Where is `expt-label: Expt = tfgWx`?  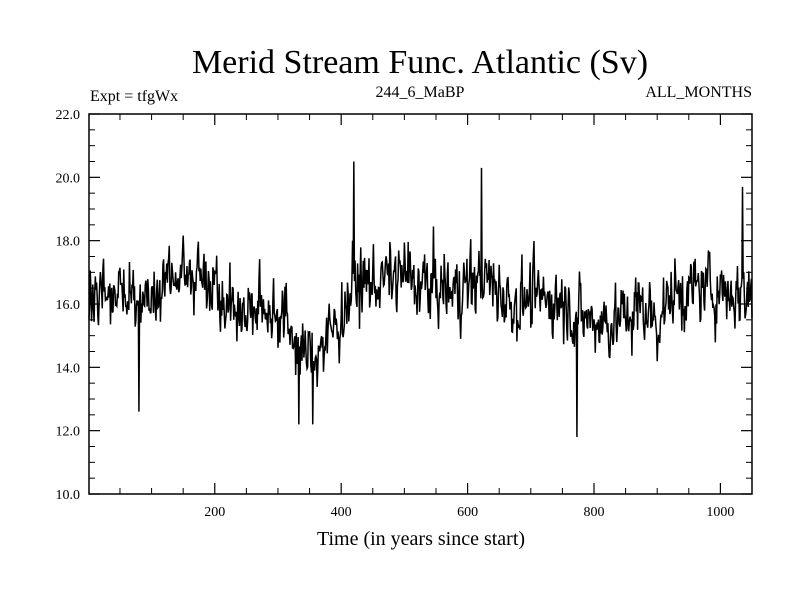 expt-label: Expt = tfgWx is located at coordinates (134, 96).